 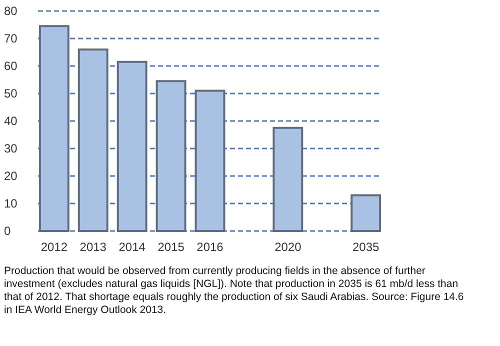 What do you see at coordinates (11, 176) in the screenshot?
I see `y-tick-label: 20` at bounding box center [11, 176].